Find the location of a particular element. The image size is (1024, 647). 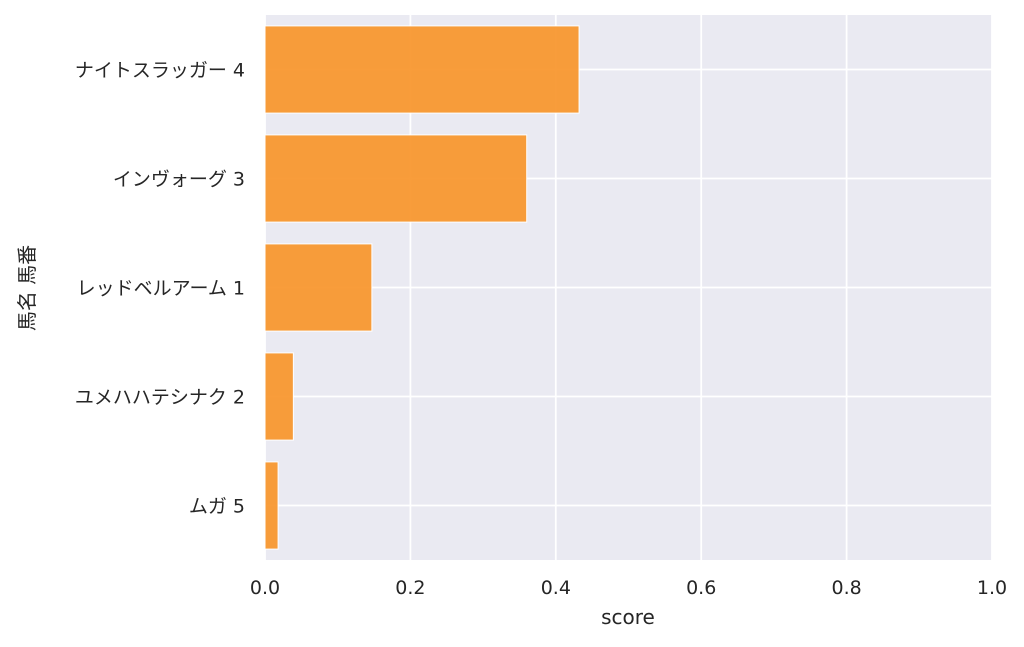

x-tick-labels: 0.0 0.2 0.4 0.6 0.8 1.0 is located at coordinates (628, 588).